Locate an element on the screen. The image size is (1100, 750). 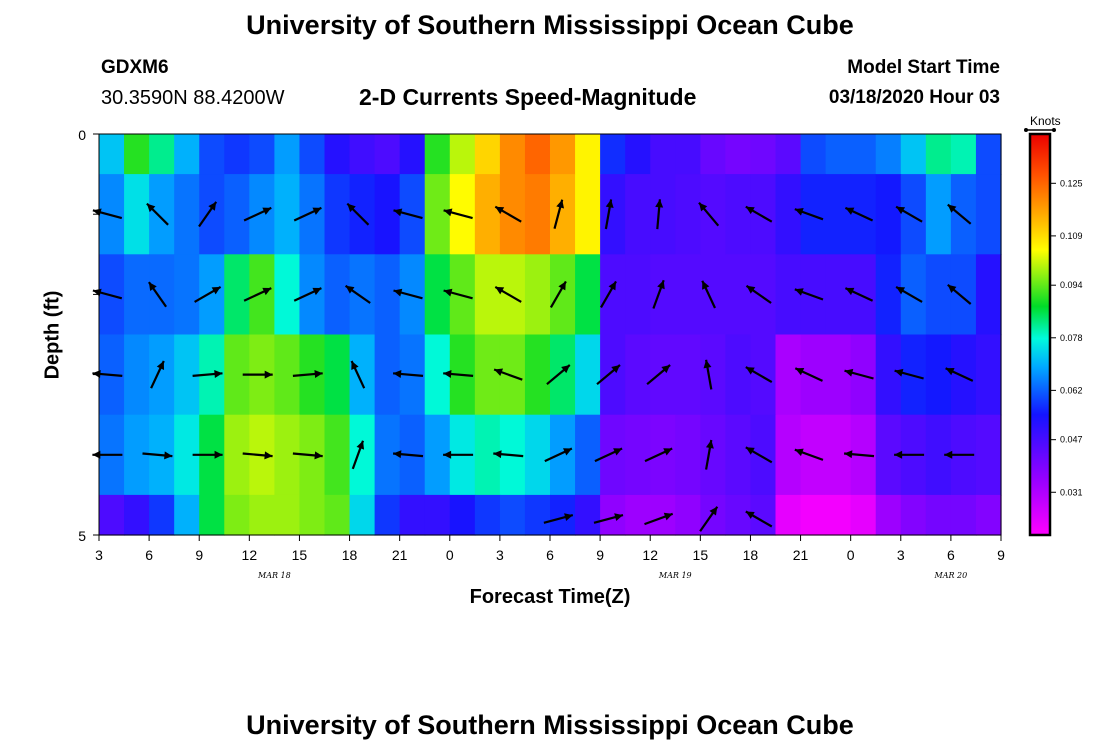
x-tick-label: 0 is located at coordinates (851, 555).